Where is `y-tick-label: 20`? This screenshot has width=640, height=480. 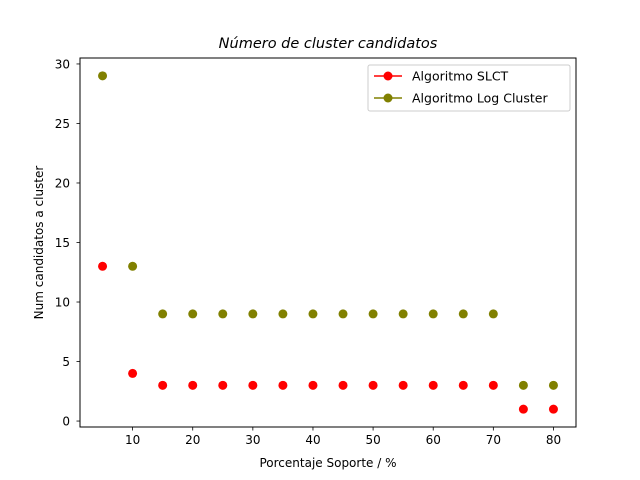
y-tick-label: 20 is located at coordinates (62, 183).